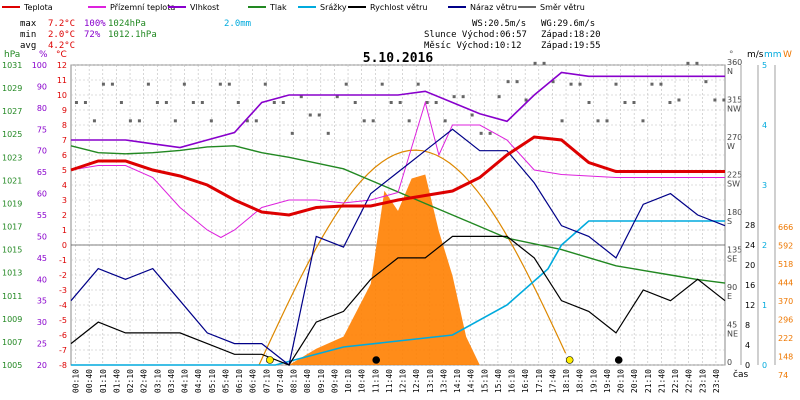 This screenshot has width=800, height=400. Describe the element at coordinates (63, 350) in the screenshot. I see `tick-temp: -7` at that location.